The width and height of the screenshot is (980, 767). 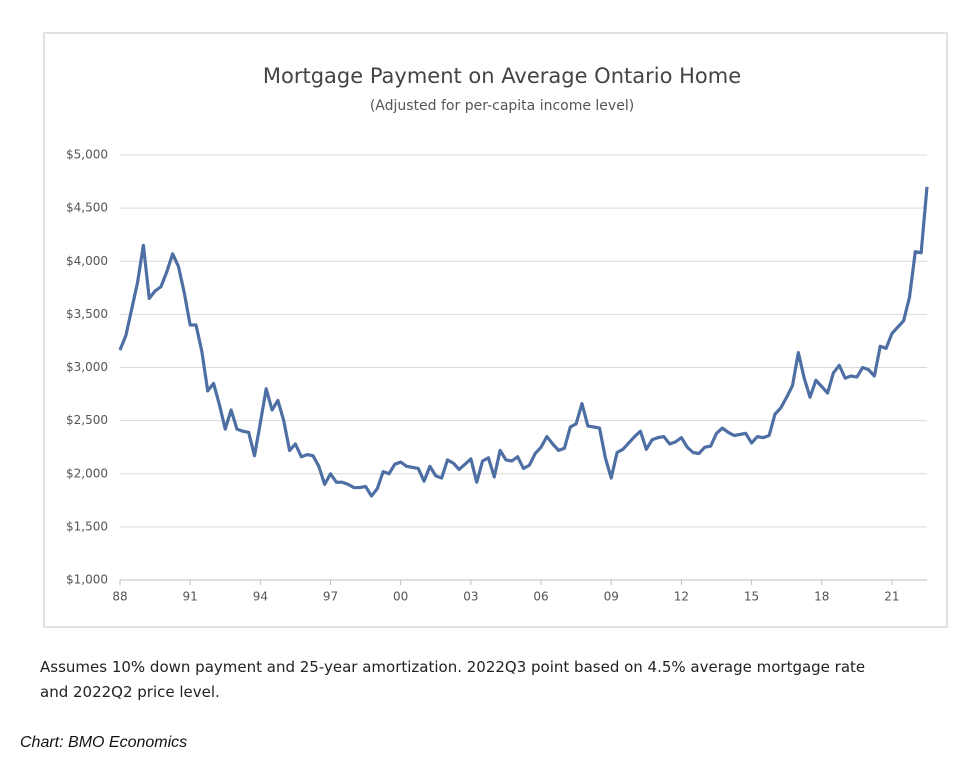 What do you see at coordinates (119, 597) in the screenshot?
I see `x-tick-label: 88` at bounding box center [119, 597].